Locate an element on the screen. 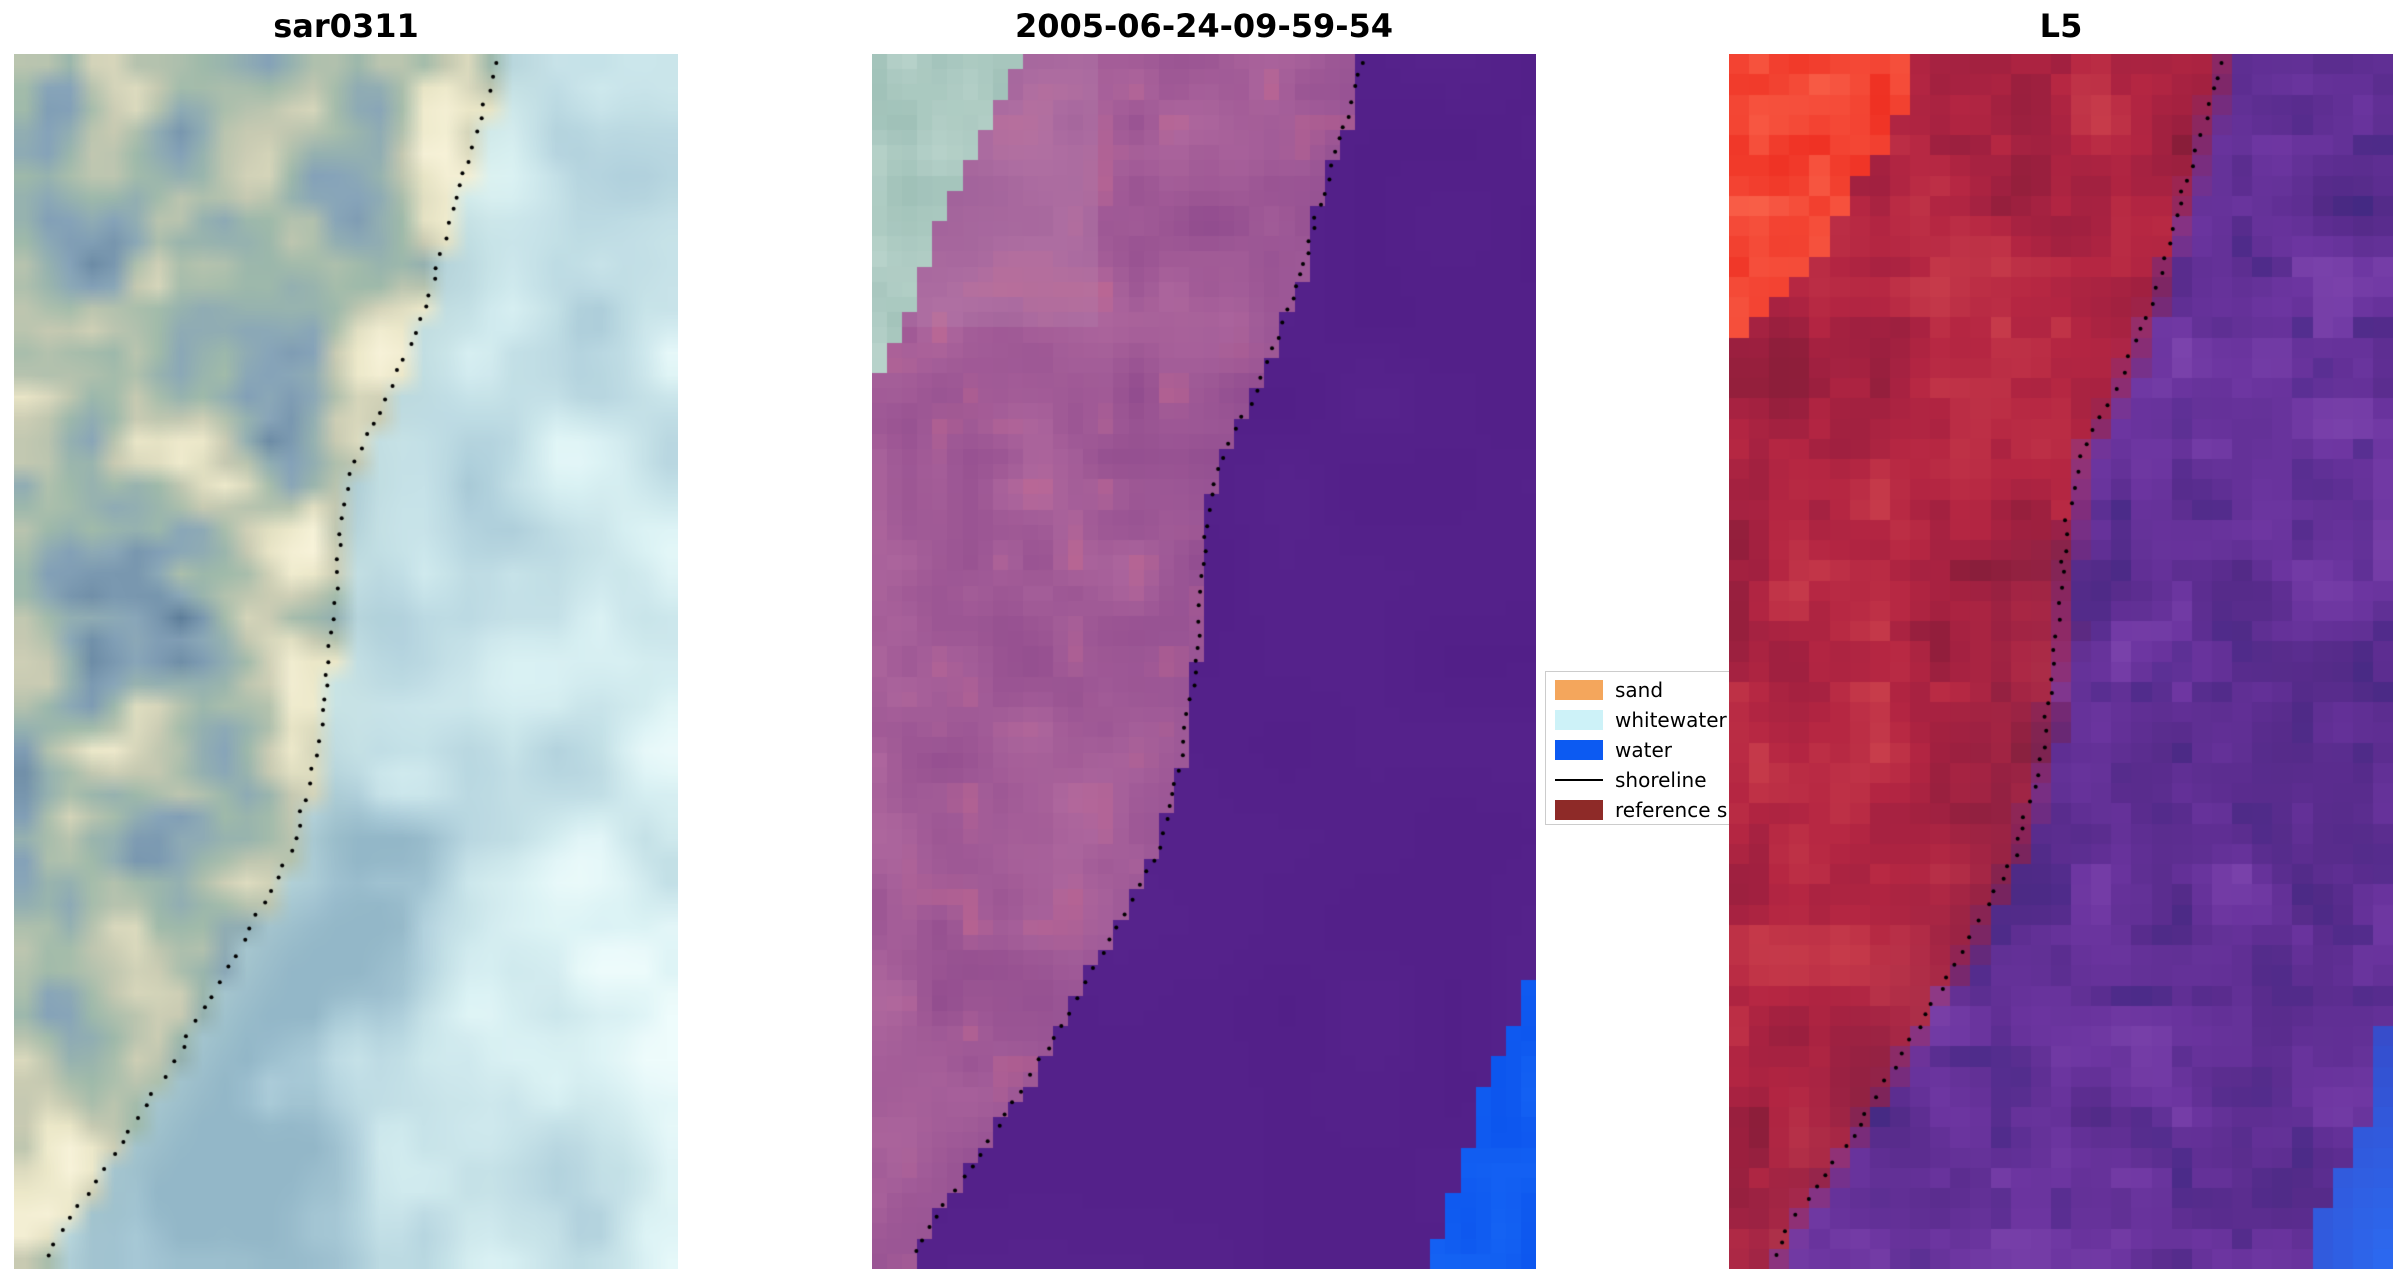  legend-label-water: water is located at coordinates (1643, 750).